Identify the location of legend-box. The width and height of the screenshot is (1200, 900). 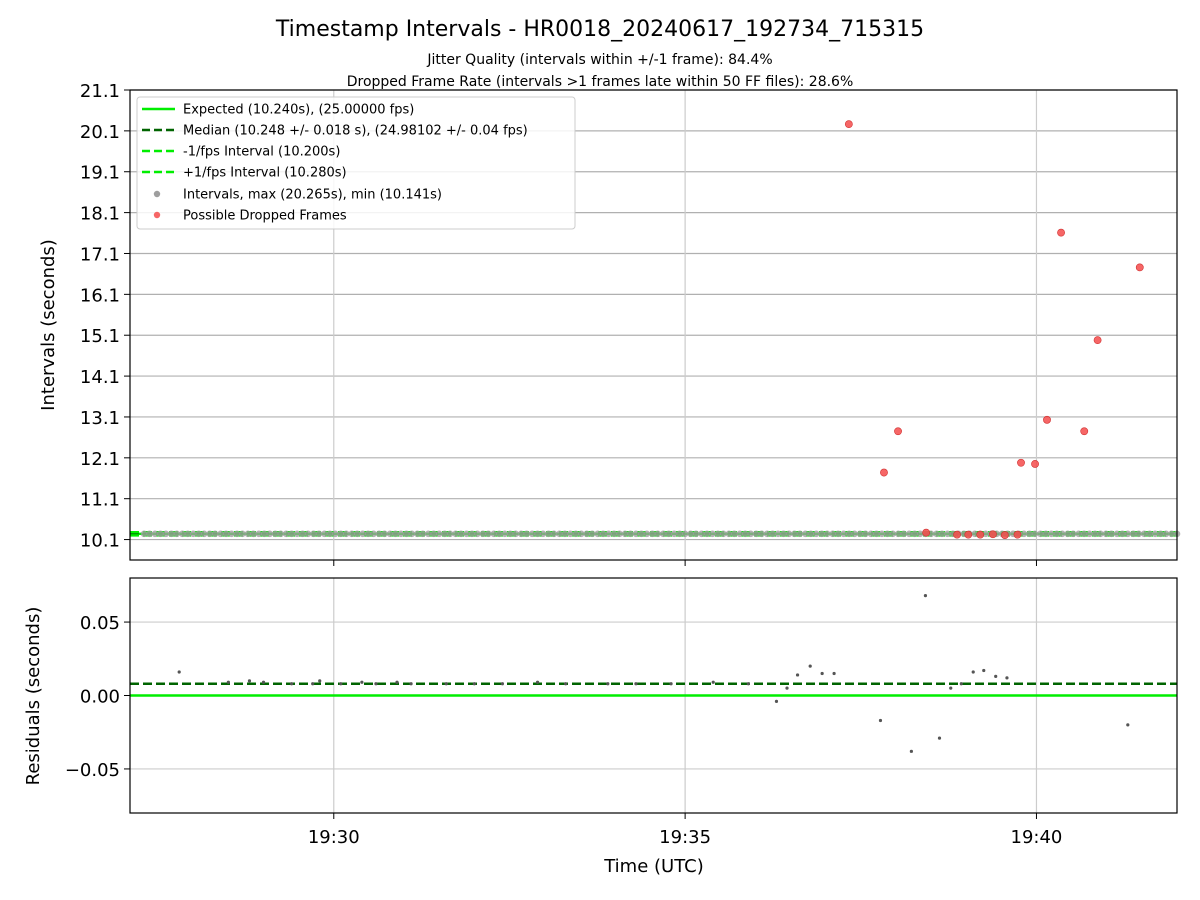
(356, 163).